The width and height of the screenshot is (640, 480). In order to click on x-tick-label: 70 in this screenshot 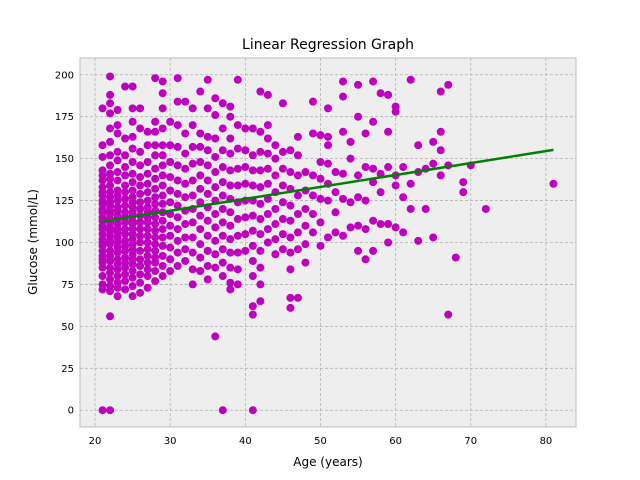, I will do `click(470, 441)`.